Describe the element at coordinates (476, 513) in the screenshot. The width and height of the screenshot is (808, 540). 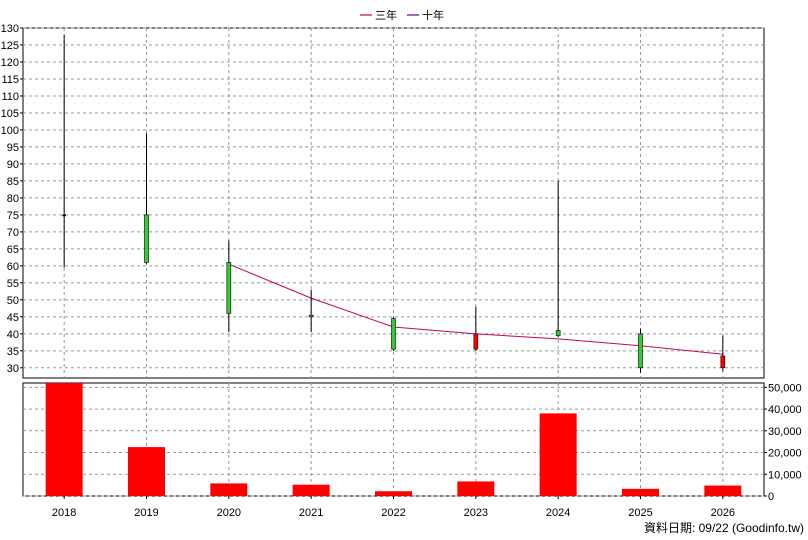
I see `x-tick-label-2023: 2023` at that location.